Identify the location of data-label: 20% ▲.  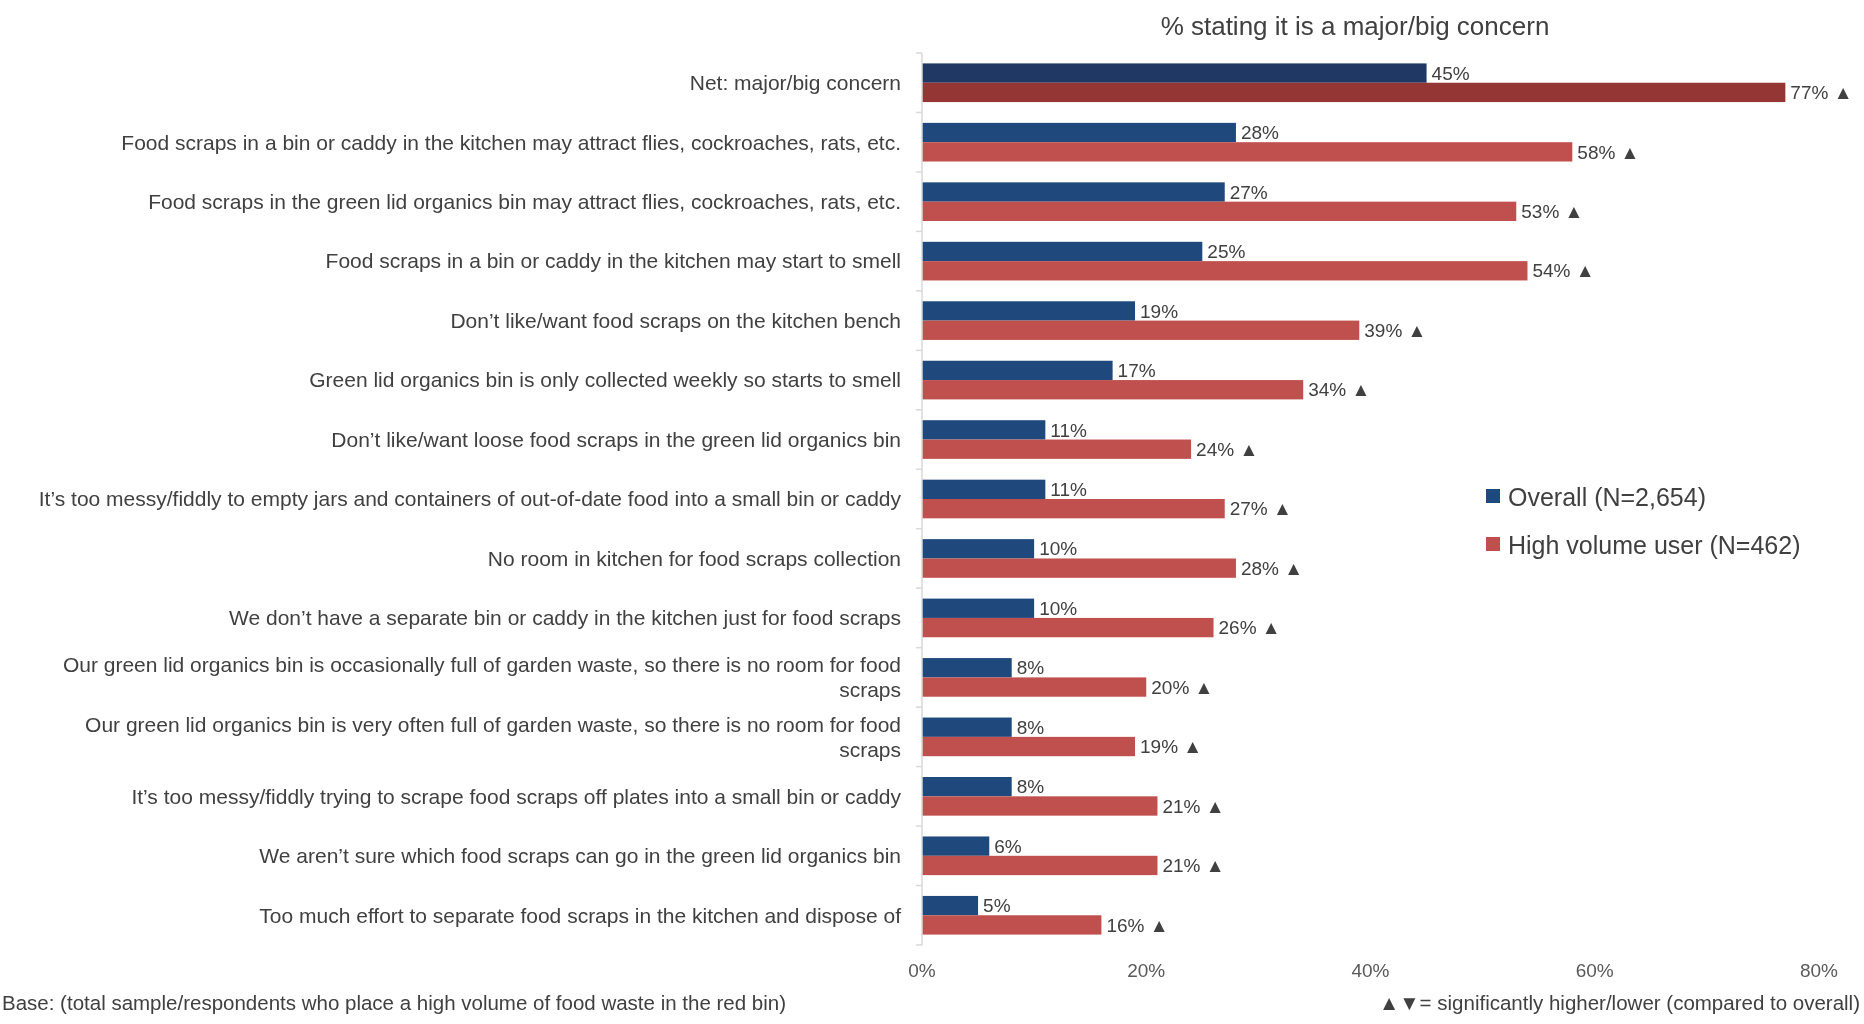
(1182, 687).